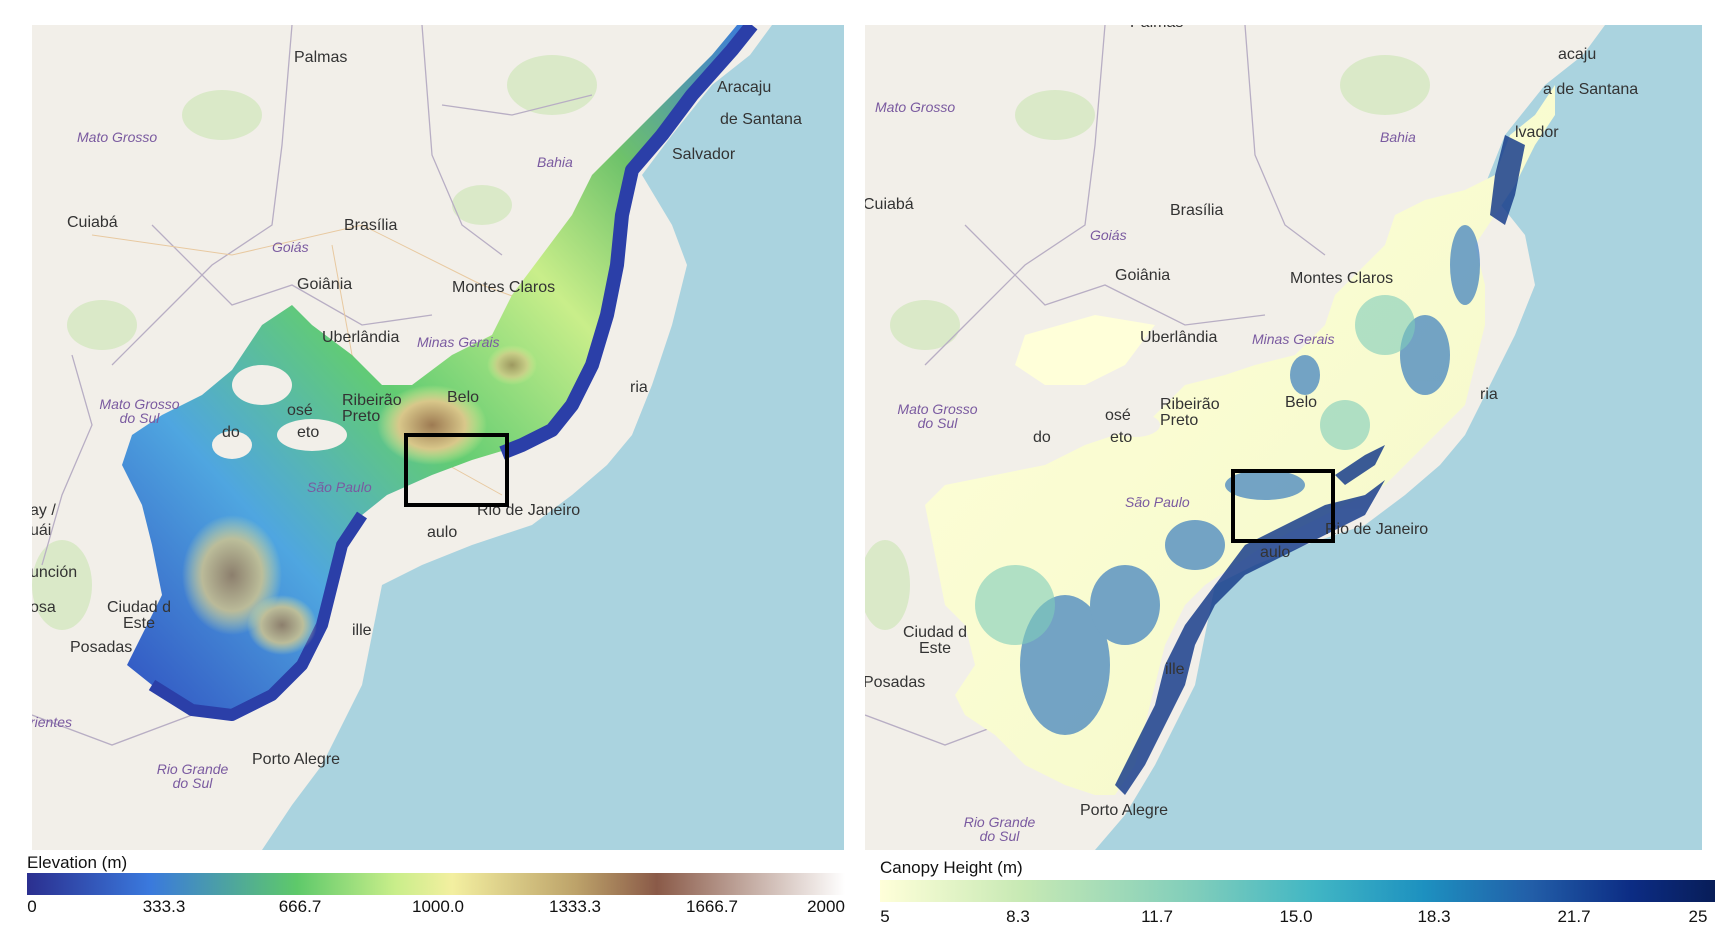 This screenshot has height=932, width=1730. What do you see at coordinates (42, 530) in the screenshot?
I see `label-uai: uái` at bounding box center [42, 530].